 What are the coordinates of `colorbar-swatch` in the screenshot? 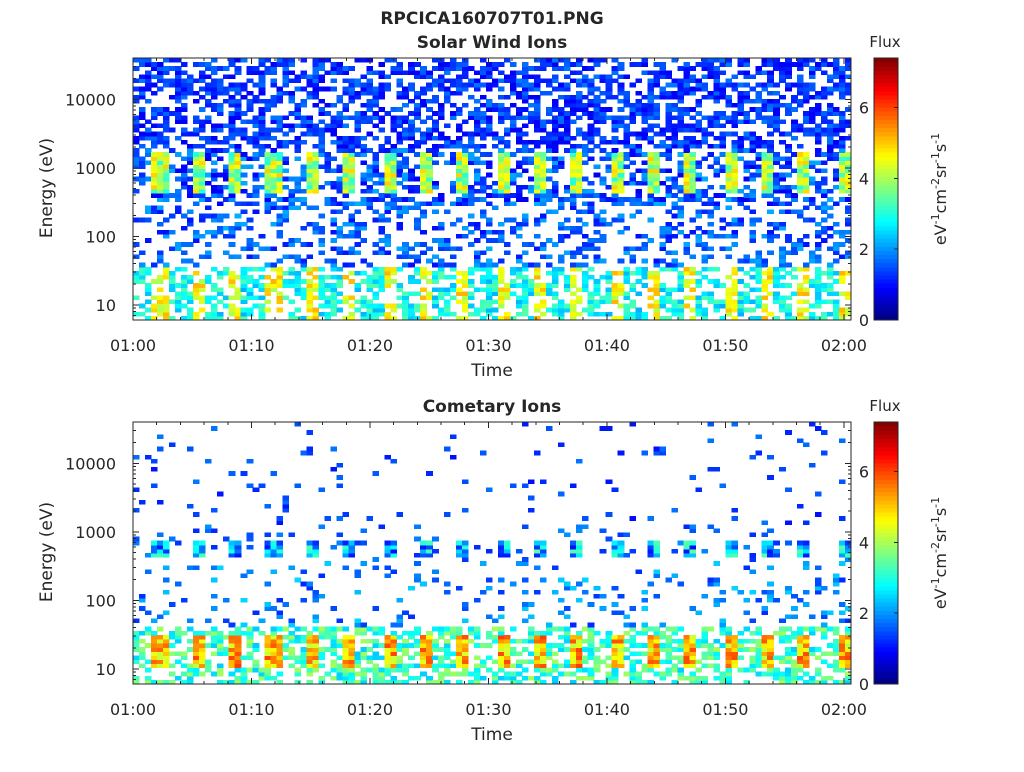 It's located at (886, 158).